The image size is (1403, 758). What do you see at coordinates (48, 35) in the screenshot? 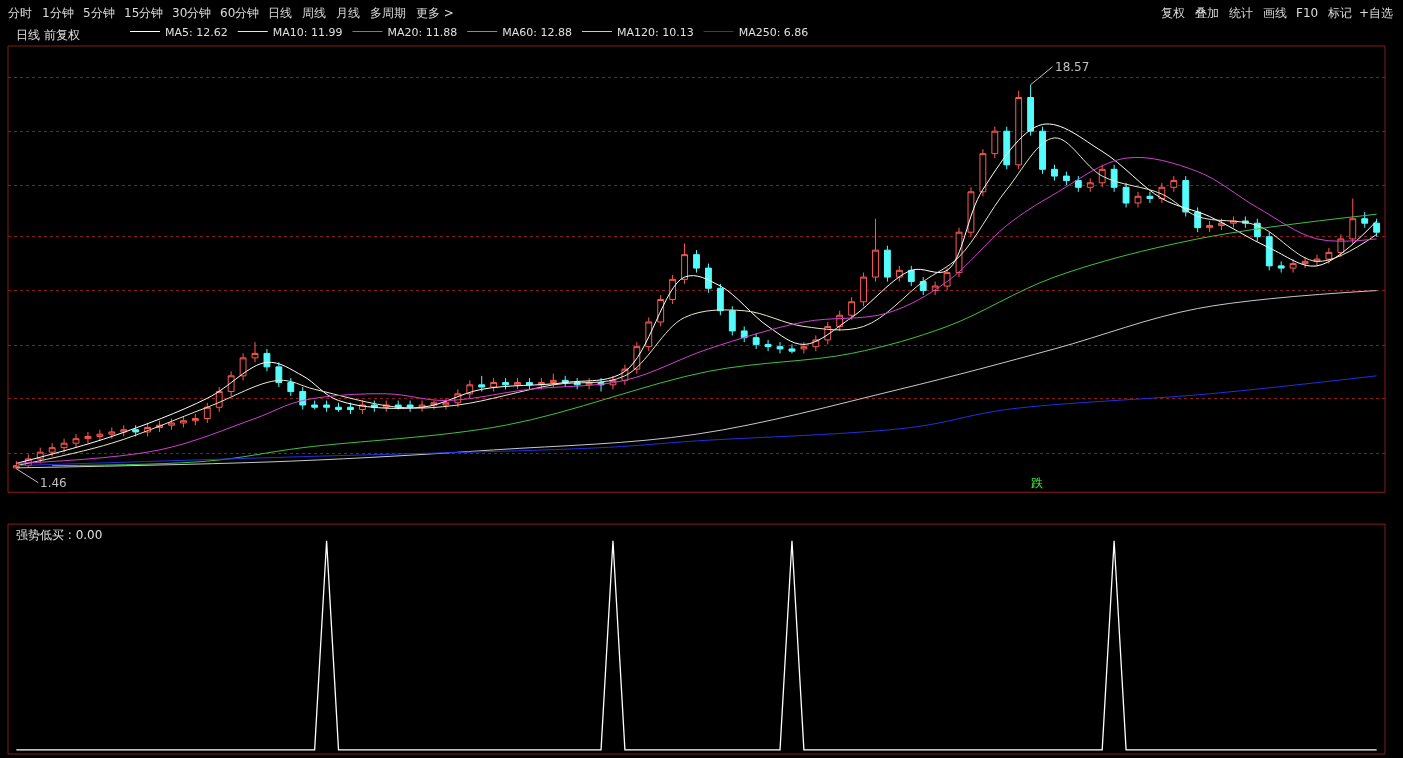
I see `chart-title: 日线 前复权` at bounding box center [48, 35].